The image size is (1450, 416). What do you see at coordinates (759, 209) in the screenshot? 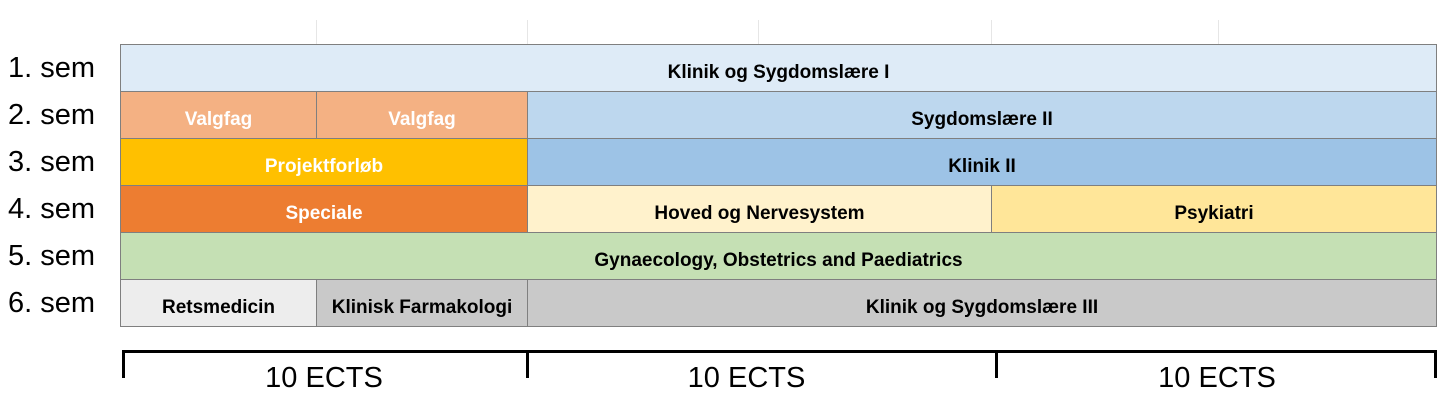
I see `course-hoved-og-nervesystem: Hoved og Nervesystem` at bounding box center [759, 209].